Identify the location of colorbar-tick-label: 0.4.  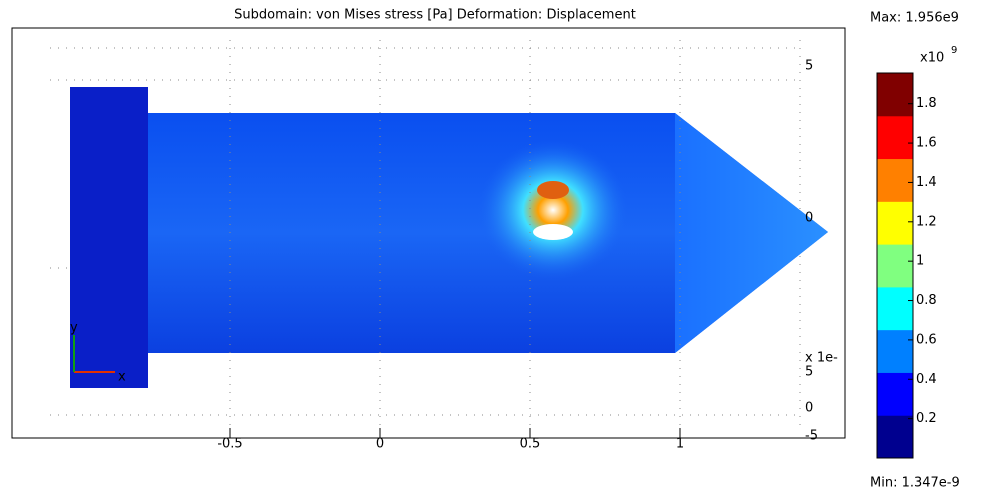
(926, 379).